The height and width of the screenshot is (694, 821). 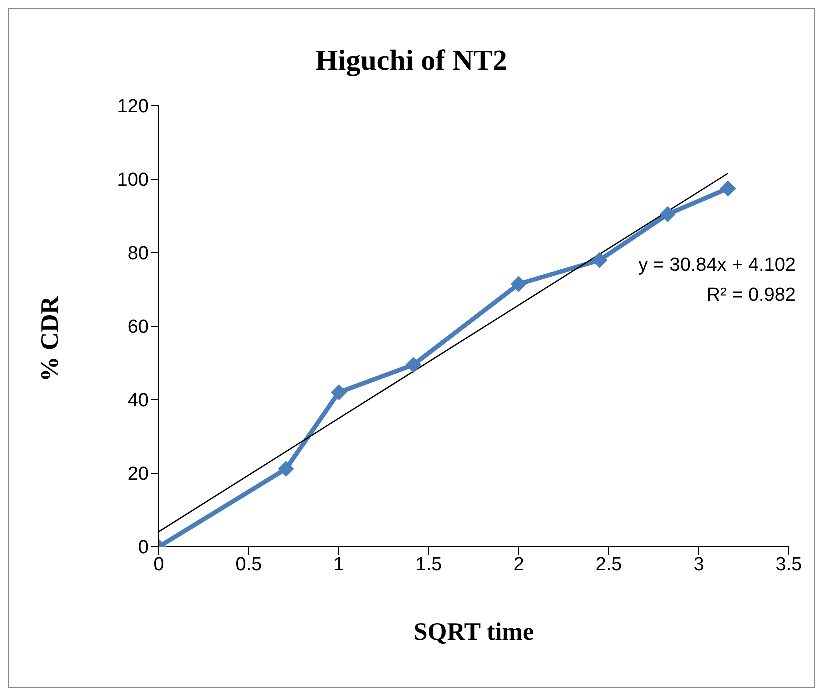 What do you see at coordinates (339, 565) in the screenshot?
I see `x-tick-label: 1` at bounding box center [339, 565].